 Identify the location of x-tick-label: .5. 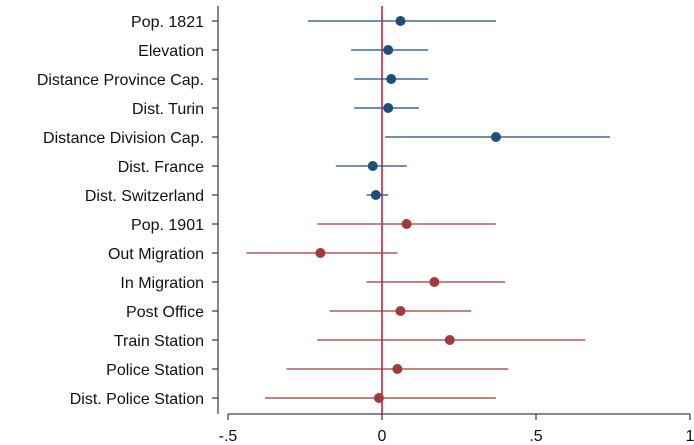
(535, 436).